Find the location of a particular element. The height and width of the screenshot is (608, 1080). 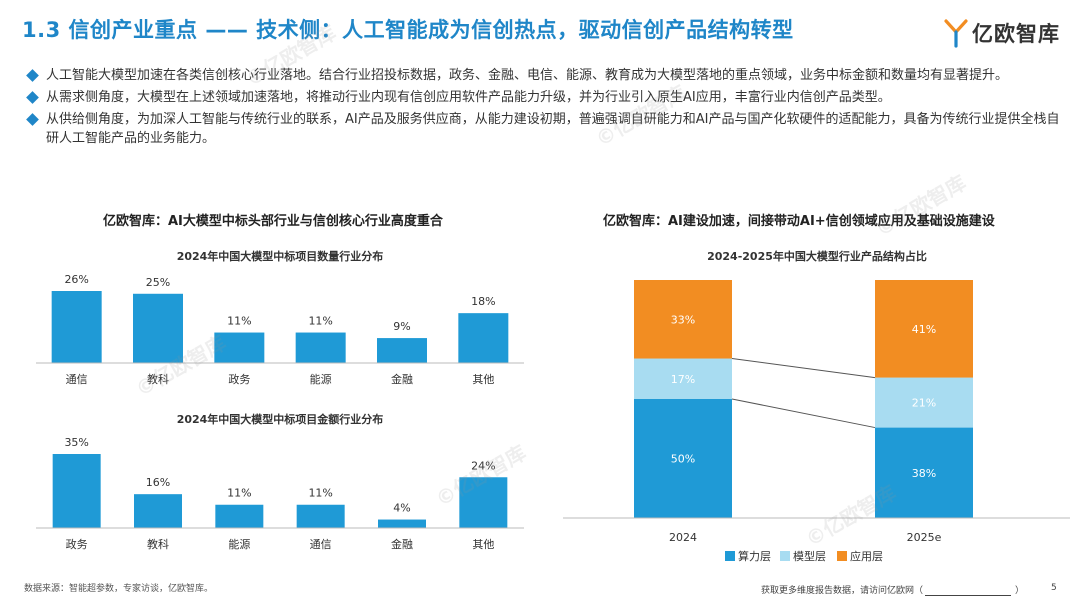

category-tick-label: 2025e is located at coordinates (924, 537).